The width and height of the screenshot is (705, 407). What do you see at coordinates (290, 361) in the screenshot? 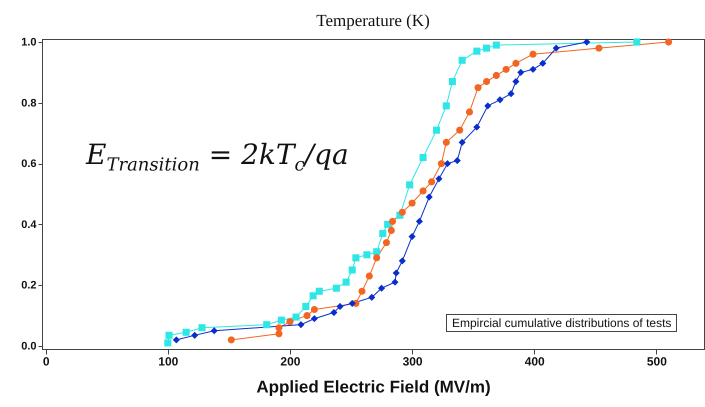
I see `x-tick-label: 200` at bounding box center [290, 361].